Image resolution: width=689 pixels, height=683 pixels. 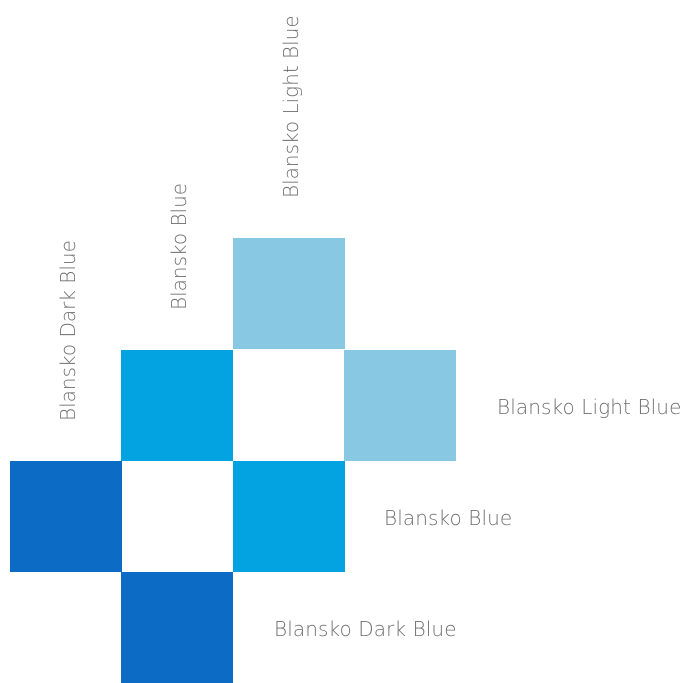 I want to click on light-blue-swatch-top, so click(x=289, y=293).